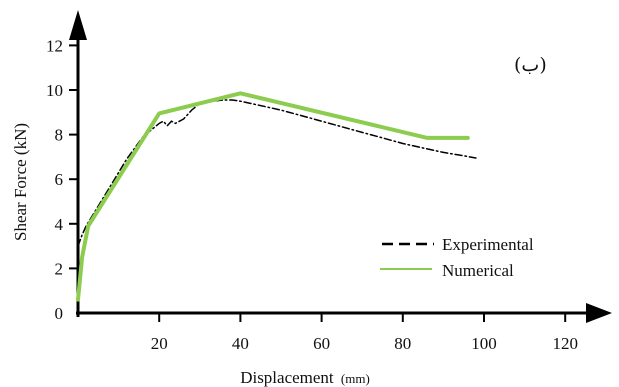  Describe the element at coordinates (478, 270) in the screenshot. I see `legend-label-numerical: Numerical` at that location.